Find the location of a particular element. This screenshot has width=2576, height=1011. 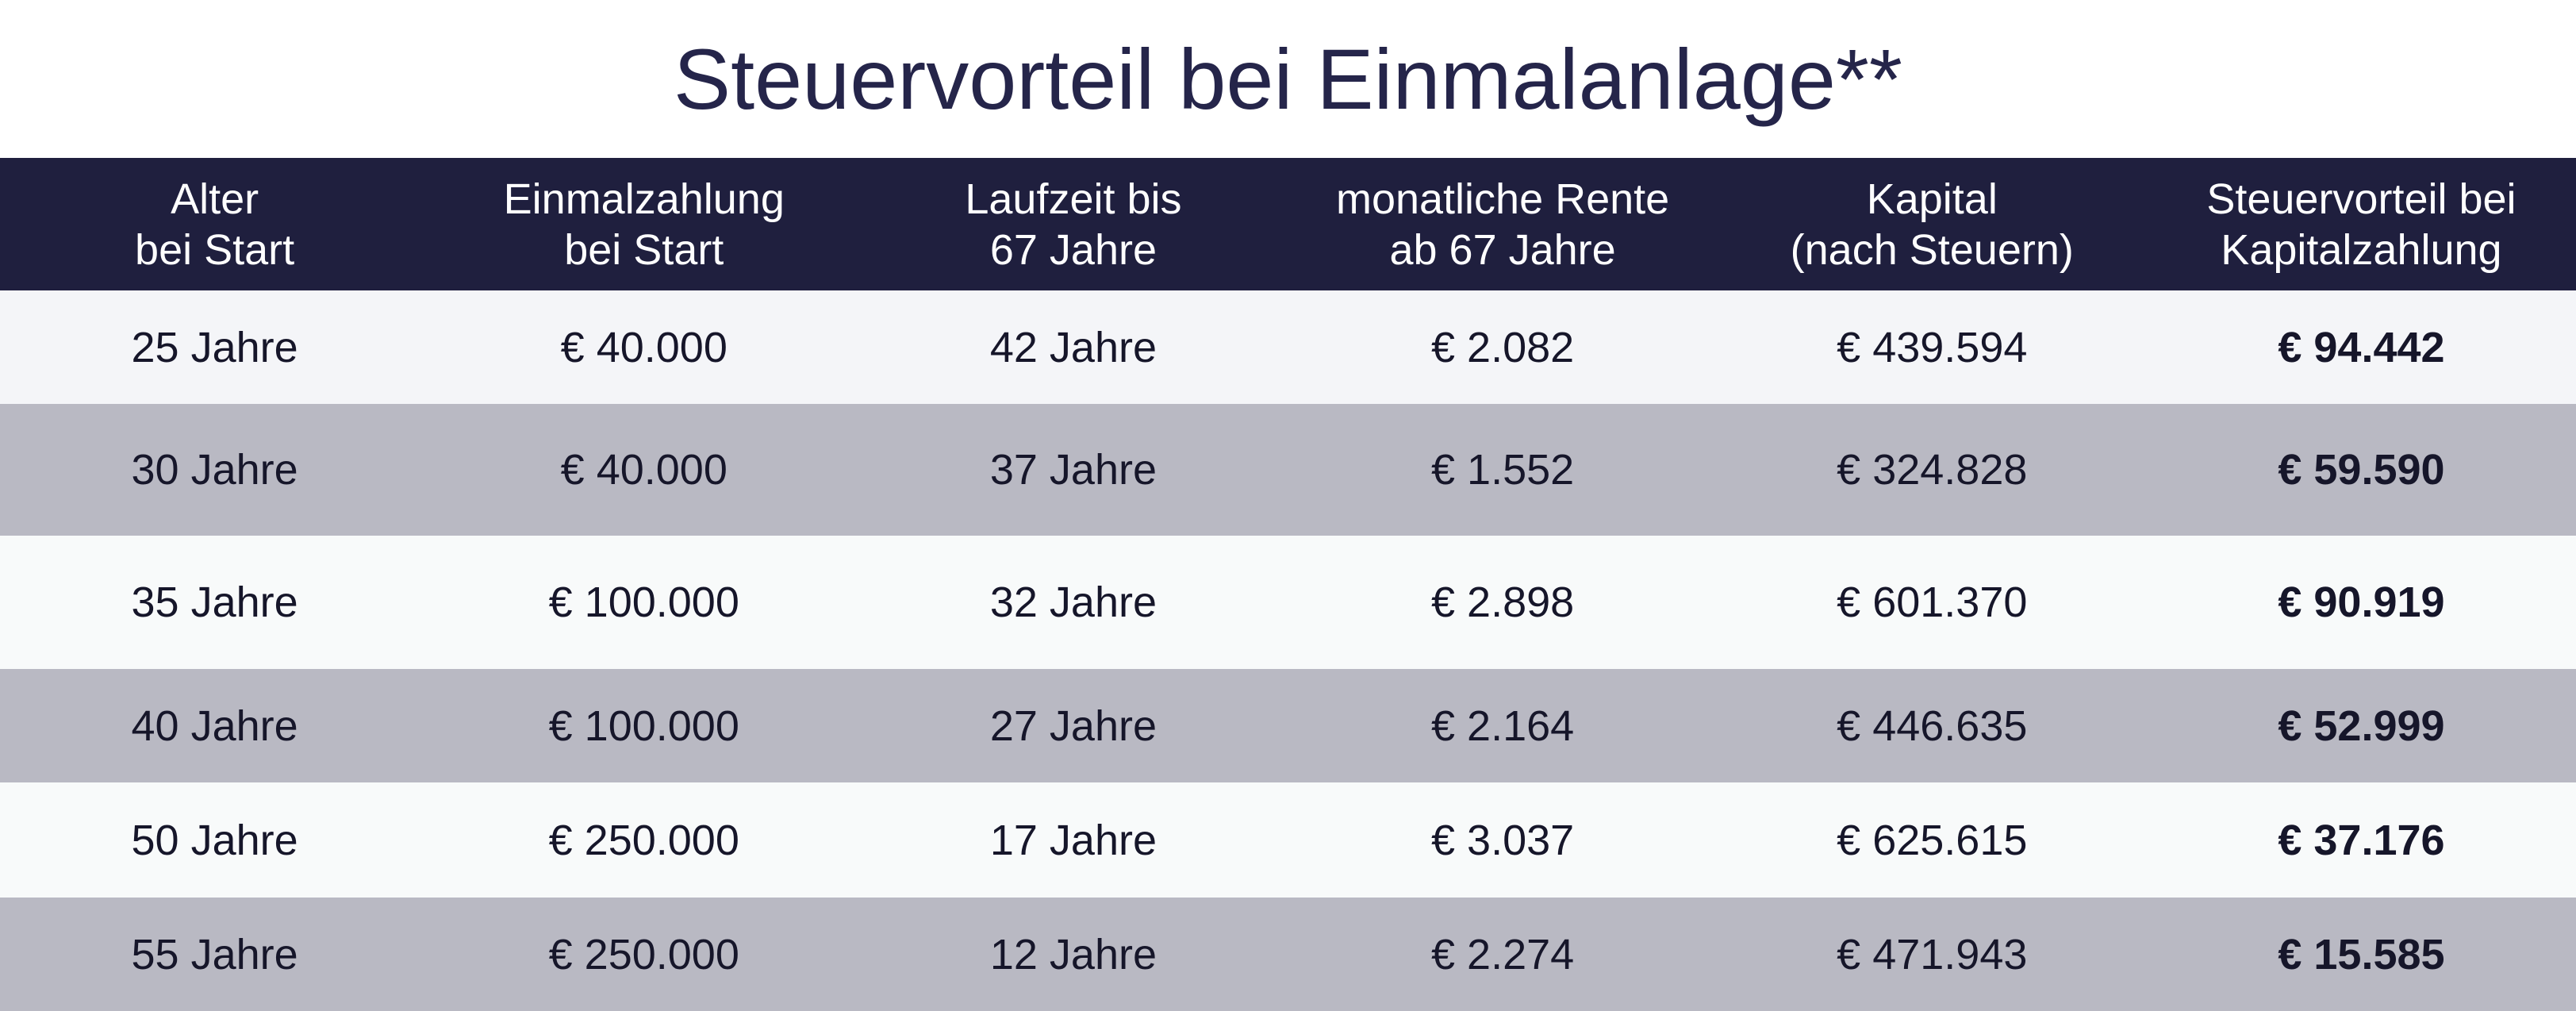

table-cell: € 1.552 is located at coordinates (1503, 470).